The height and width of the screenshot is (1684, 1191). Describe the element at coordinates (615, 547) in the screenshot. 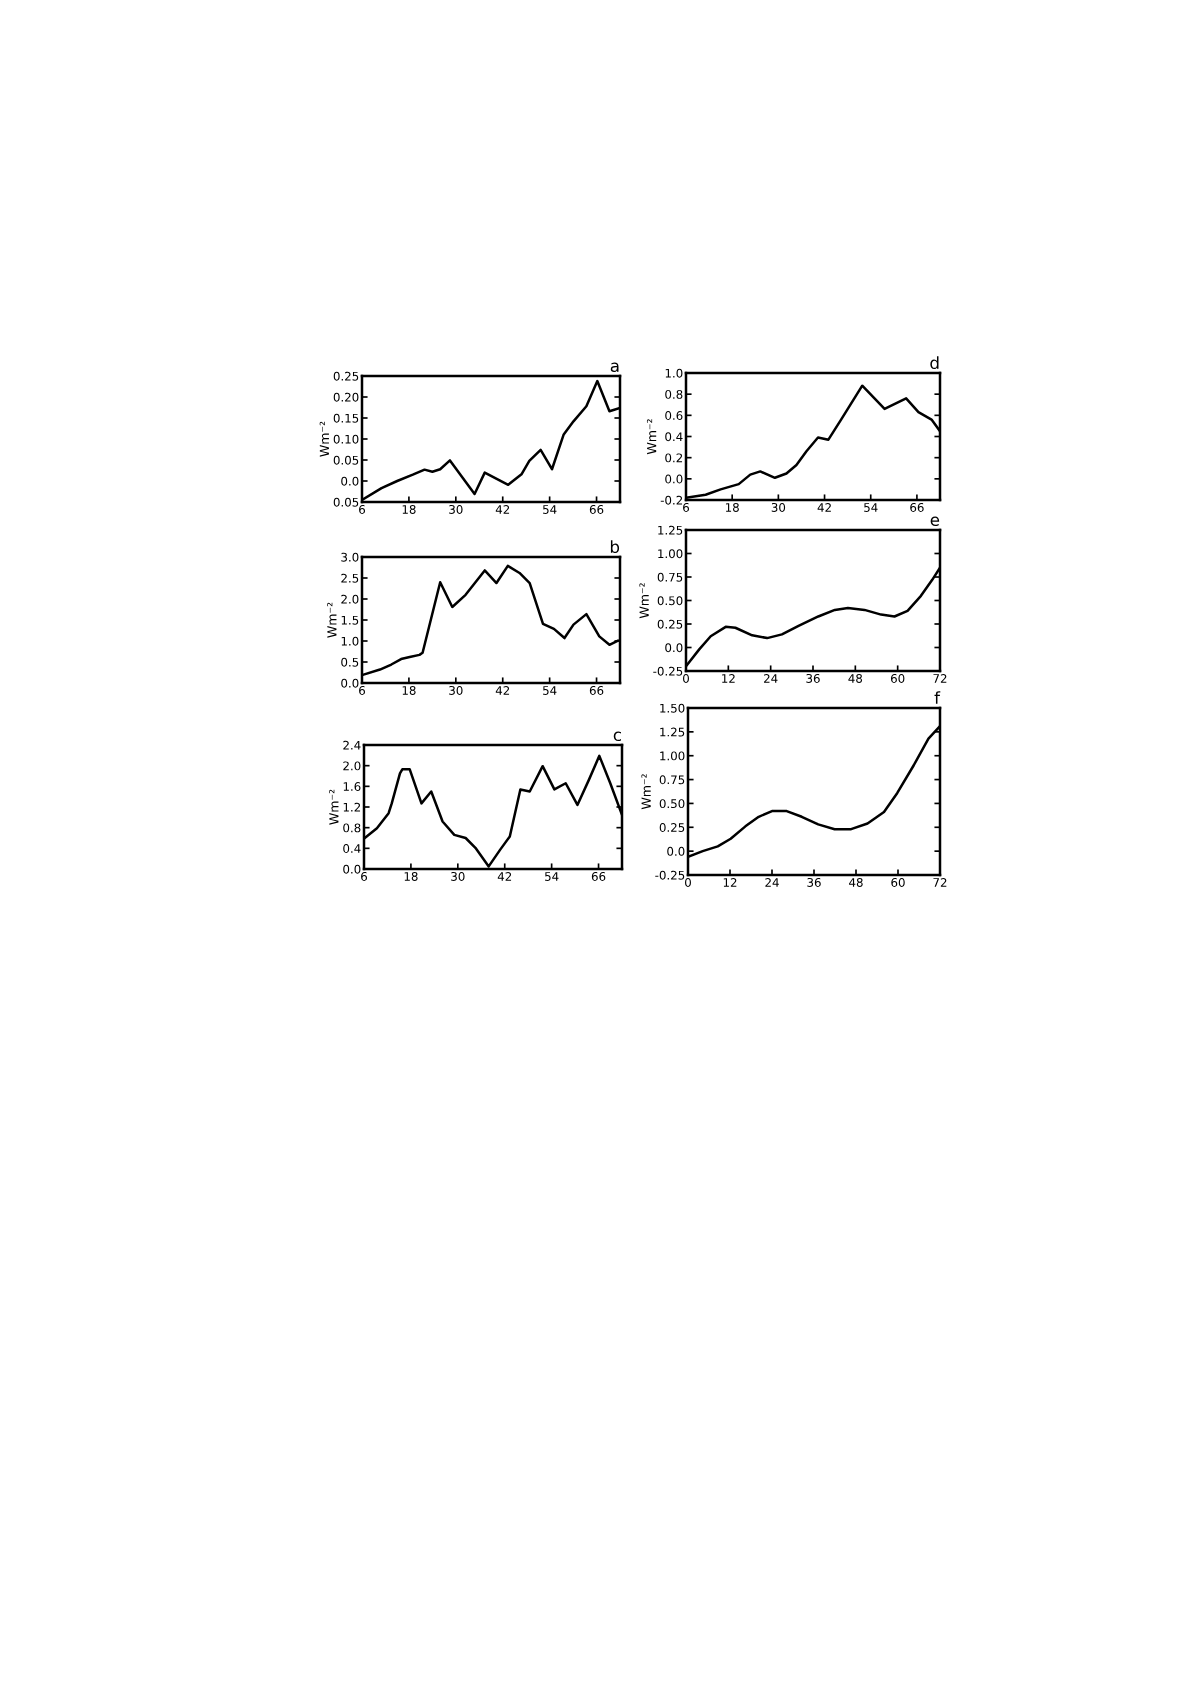

I see `chart-title: b` at that location.